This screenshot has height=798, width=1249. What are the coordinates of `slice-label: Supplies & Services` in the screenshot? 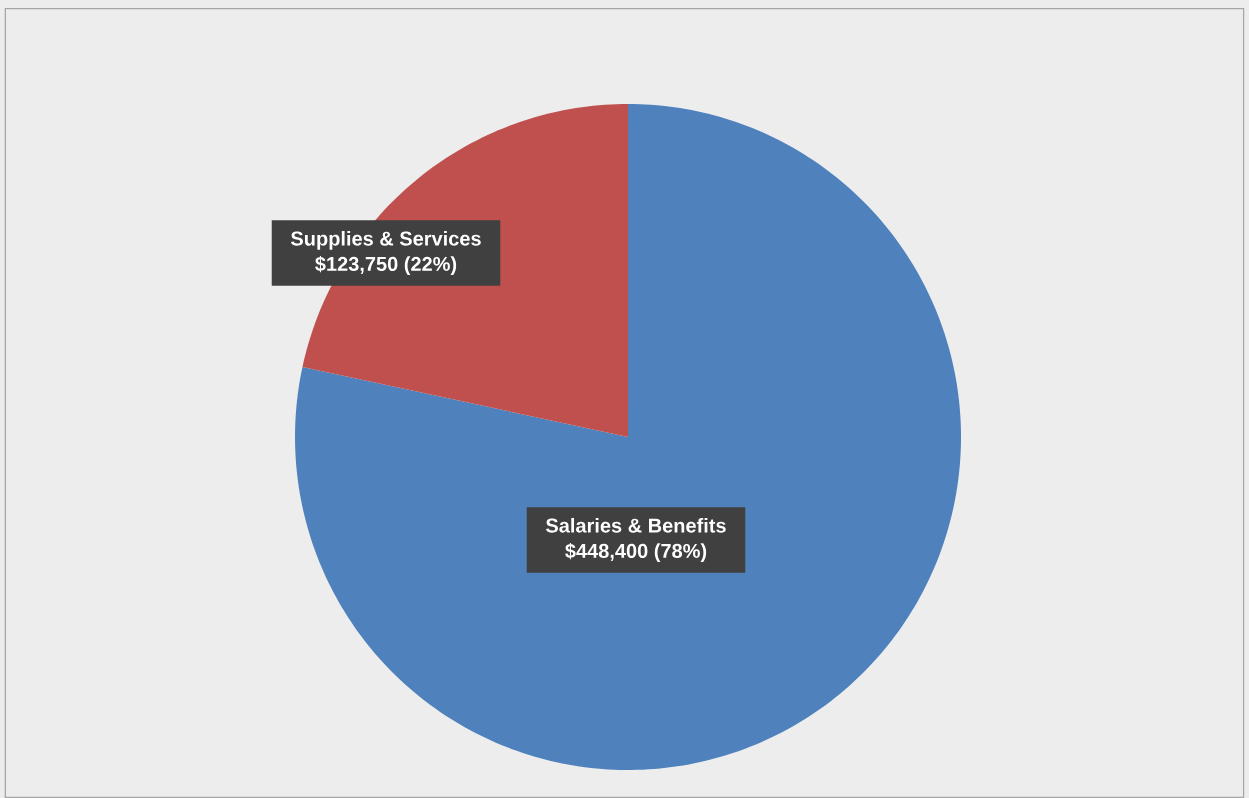 It's located at (386, 240).